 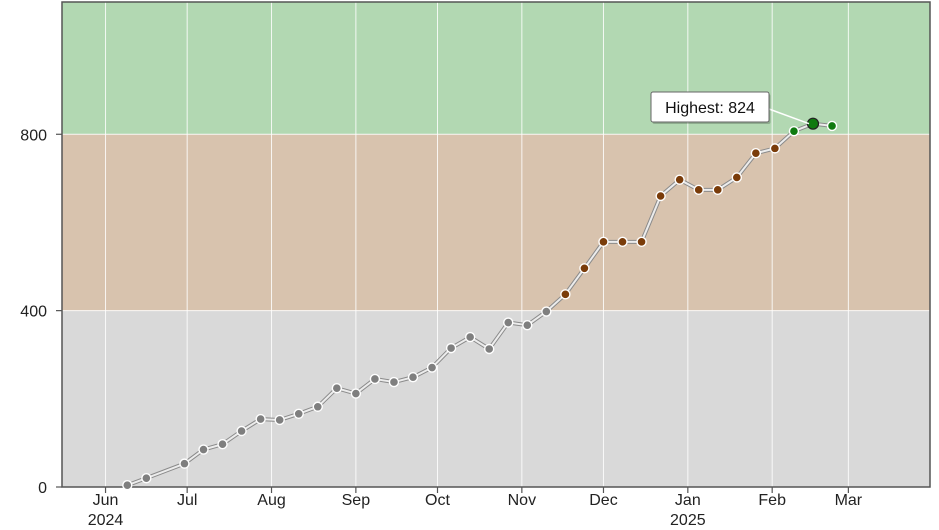 I want to click on x-tick-label: Dec, so click(x=603, y=500).